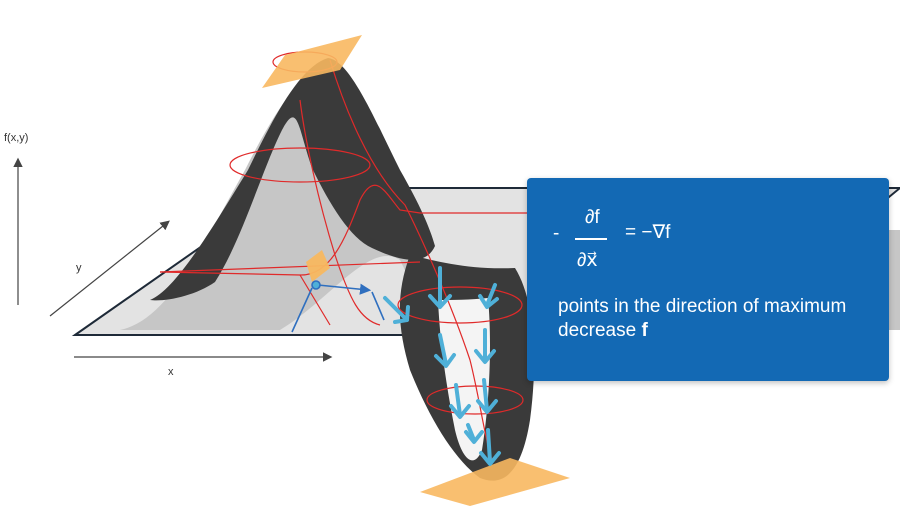 This screenshot has width=900, height=518. What do you see at coordinates (644, 330) in the screenshot?
I see `caption-emphasis: f` at bounding box center [644, 330].